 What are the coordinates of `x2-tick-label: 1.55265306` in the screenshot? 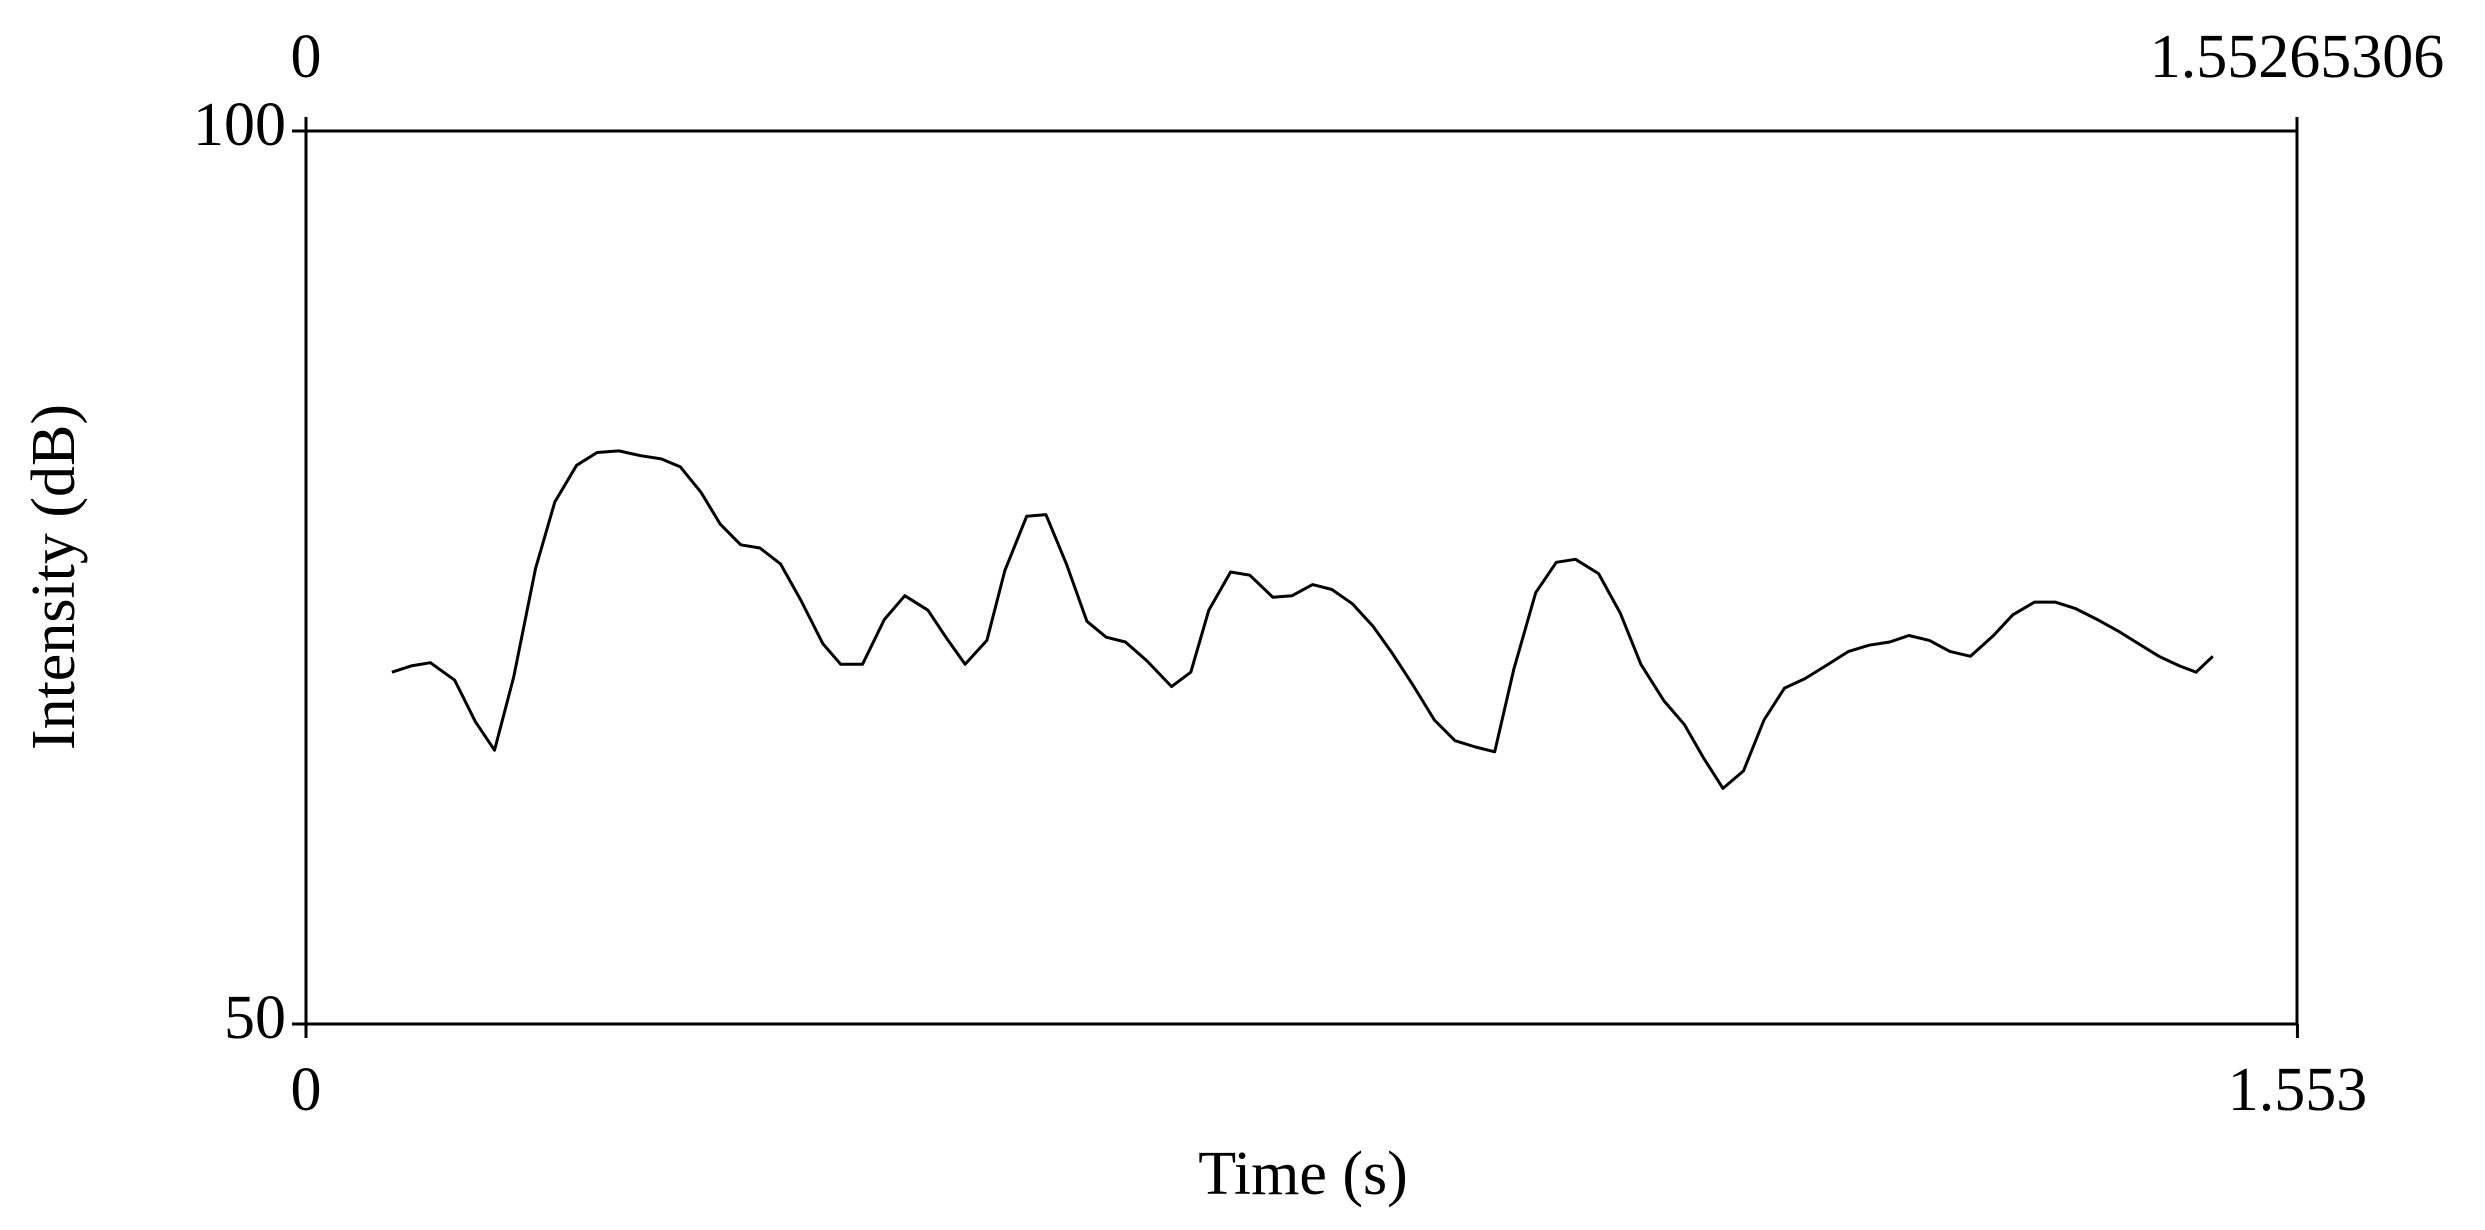 It's located at (2297, 57).